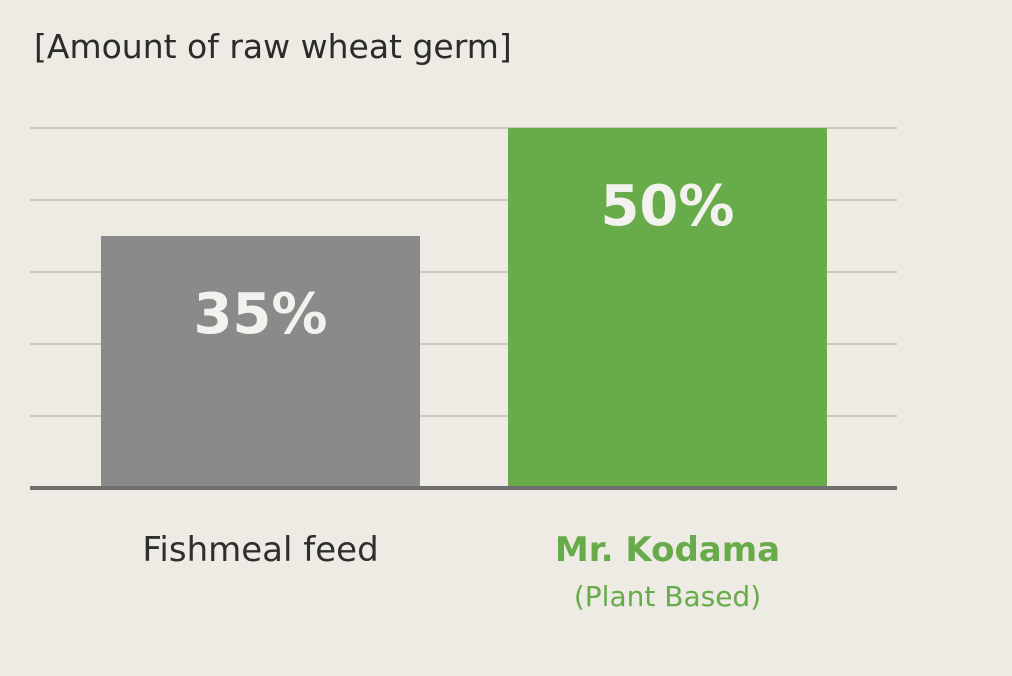 This screenshot has width=1012, height=676. I want to click on chart-title: [Amount of raw wheat germ], so click(273, 46).